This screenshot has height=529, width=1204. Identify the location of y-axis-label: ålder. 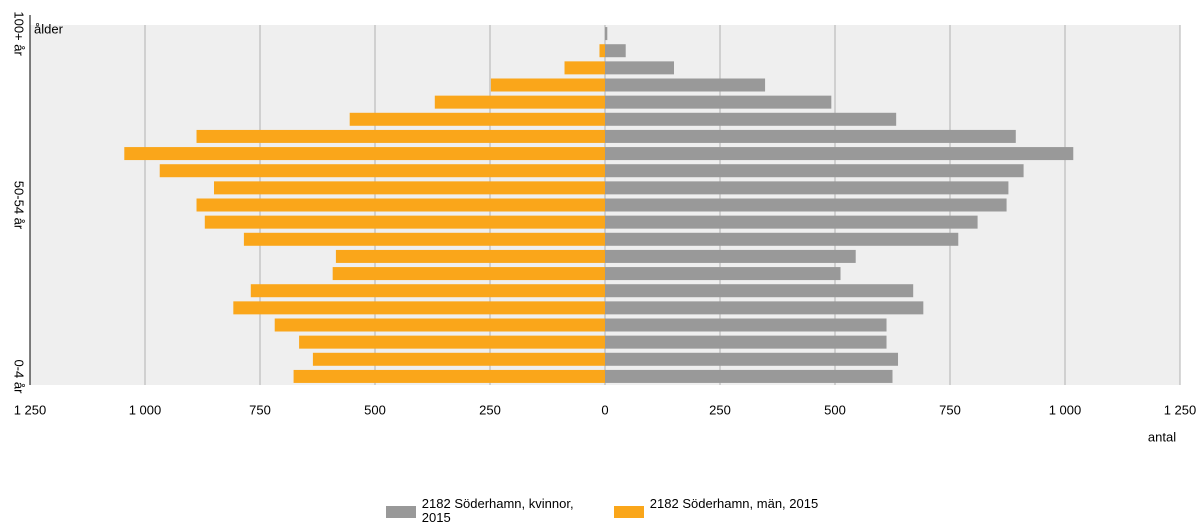
(49, 28).